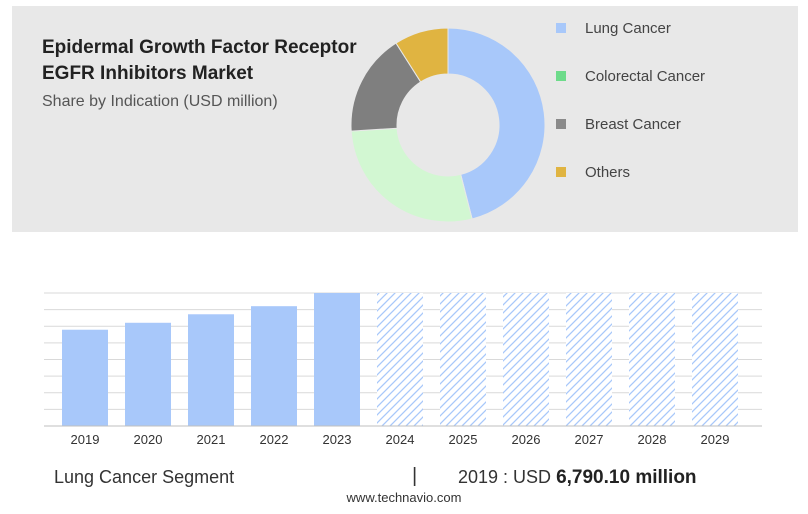 This screenshot has width=808, height=514. Describe the element at coordinates (337, 439) in the screenshot. I see `x-tick-label: 2023` at that location.